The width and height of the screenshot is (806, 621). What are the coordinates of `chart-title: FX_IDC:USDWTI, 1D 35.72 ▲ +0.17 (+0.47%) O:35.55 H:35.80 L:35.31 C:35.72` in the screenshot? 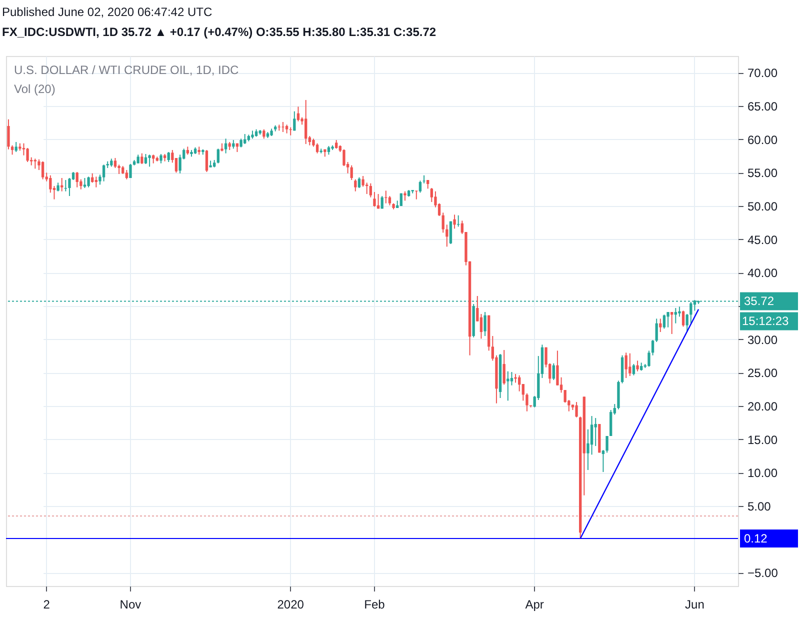 It's located at (219, 32).